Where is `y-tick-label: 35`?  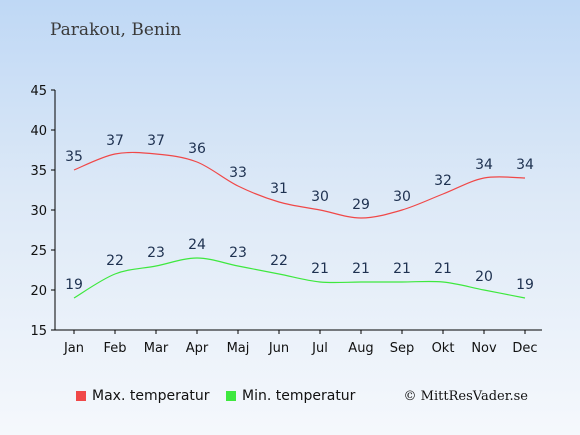
y-tick-label: 35 is located at coordinates (38, 171).